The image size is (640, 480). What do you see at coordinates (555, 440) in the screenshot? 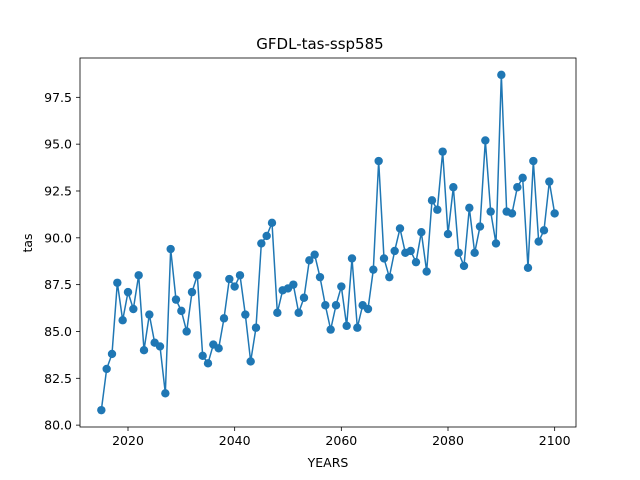
I see `x-tick-label: 2100` at bounding box center [555, 440].